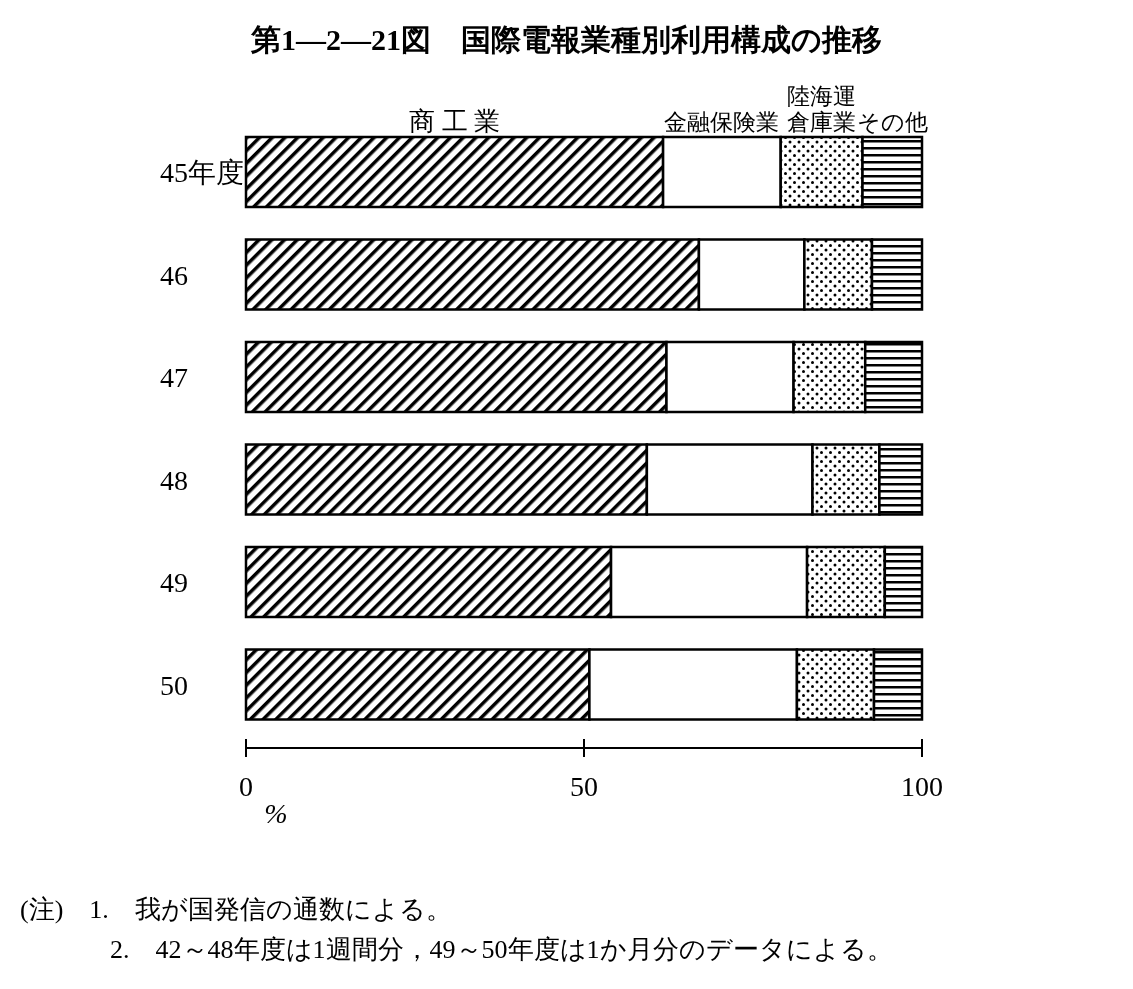 The height and width of the screenshot is (989, 1133). What do you see at coordinates (174, 480) in the screenshot?
I see `y-tick-label: 48` at bounding box center [174, 480].